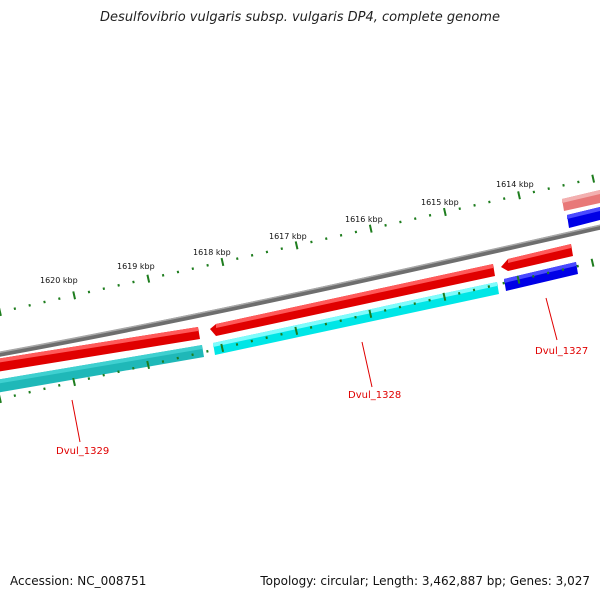 The image size is (600, 600). Describe the element at coordinates (212, 252) in the screenshot. I see `scale-label-1618: 1618 kbp` at that location.